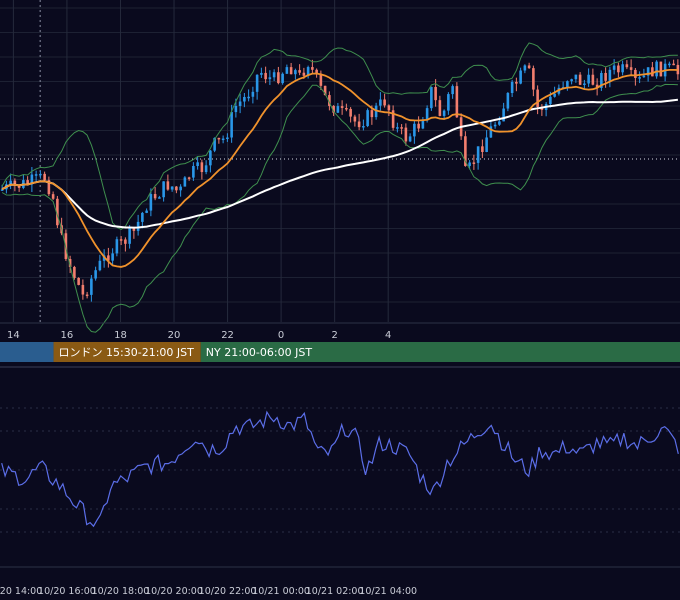  What do you see at coordinates (121, 591) in the screenshot?
I see `bottom-time-tick-label: 10/20 18:00` at bounding box center [121, 591].